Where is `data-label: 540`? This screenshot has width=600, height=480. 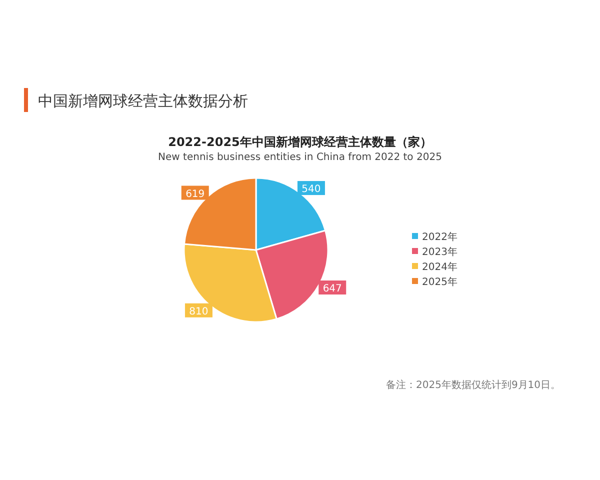 data-label: 540 is located at coordinates (311, 190).